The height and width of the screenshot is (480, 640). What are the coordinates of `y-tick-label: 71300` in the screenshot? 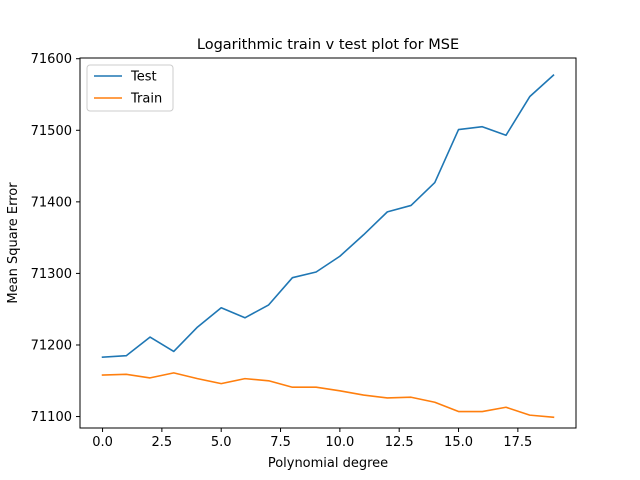 It's located at (51, 274).